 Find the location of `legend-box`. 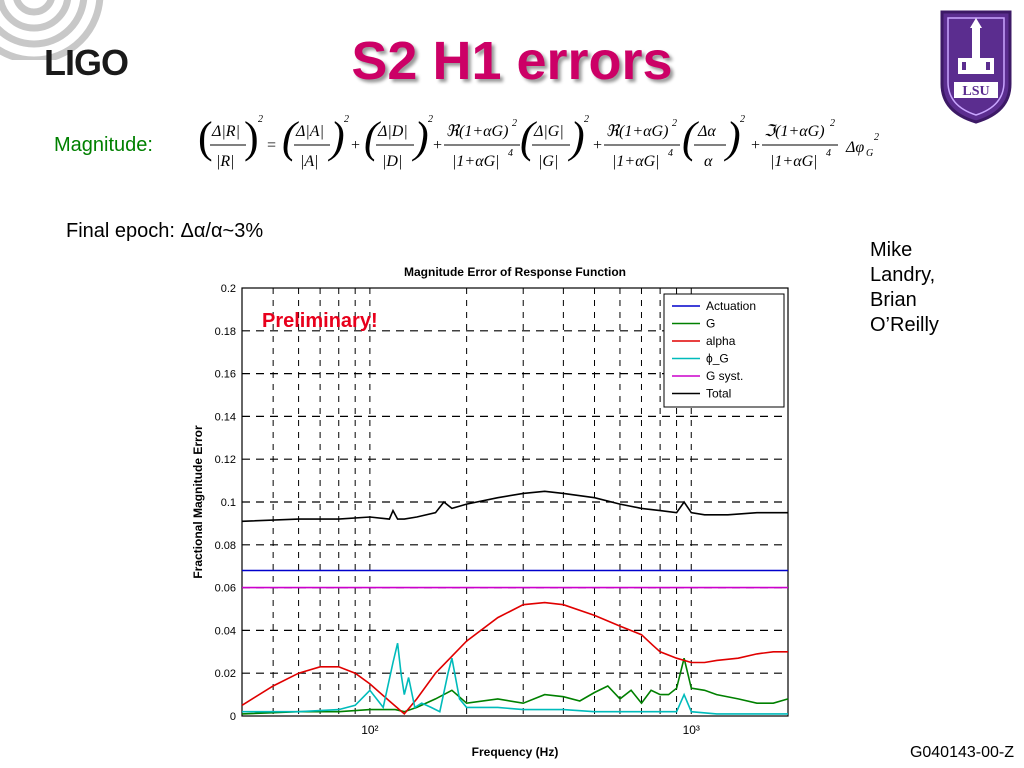

legend-box is located at coordinates (724, 350).